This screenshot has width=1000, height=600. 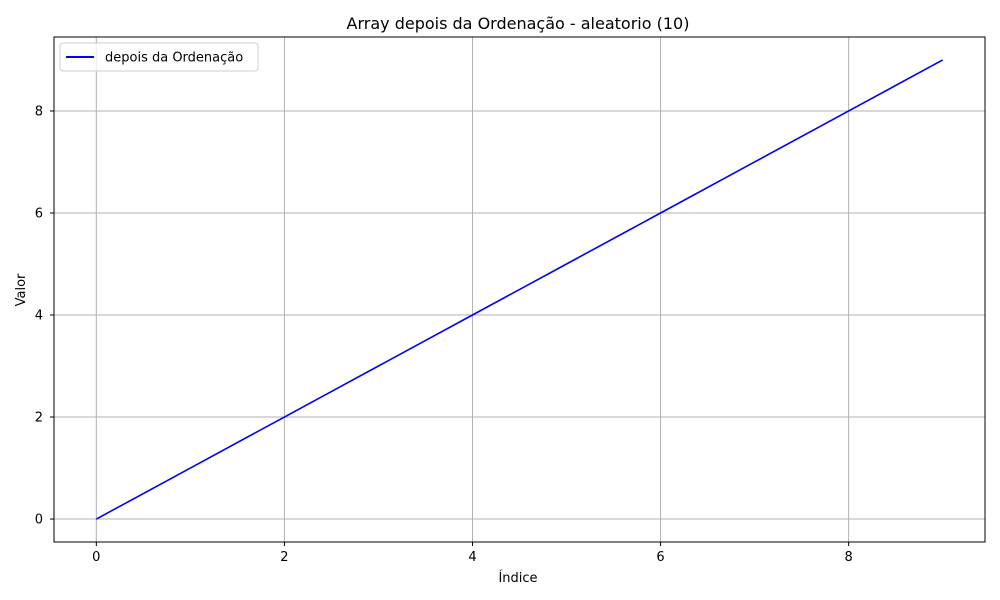 What do you see at coordinates (39, 520) in the screenshot?
I see `y-tick-label: 0` at bounding box center [39, 520].